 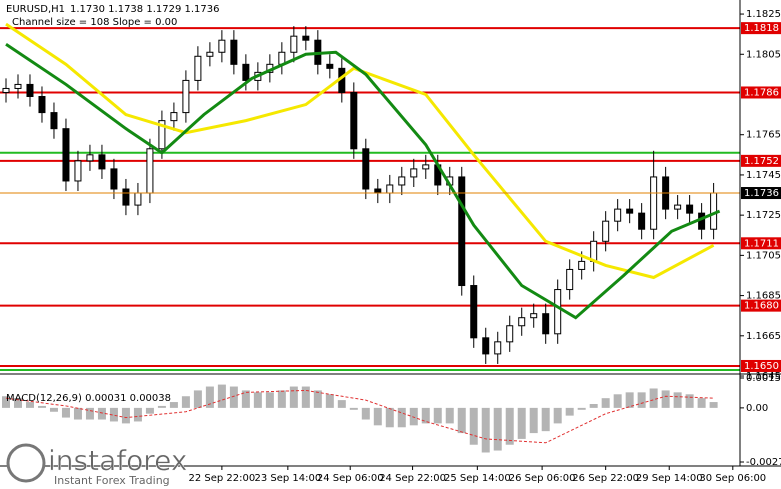 I want to click on macd-signal, so click(x=359, y=416).